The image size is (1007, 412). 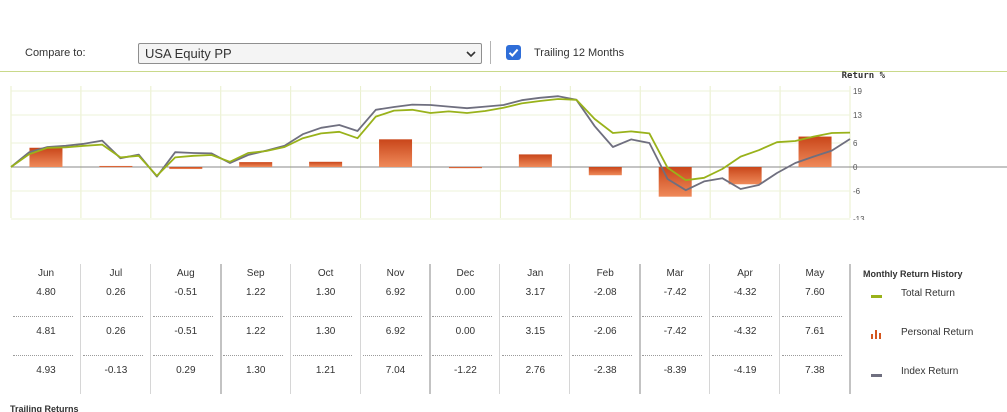 I want to click on bar-feb, so click(x=605, y=171).